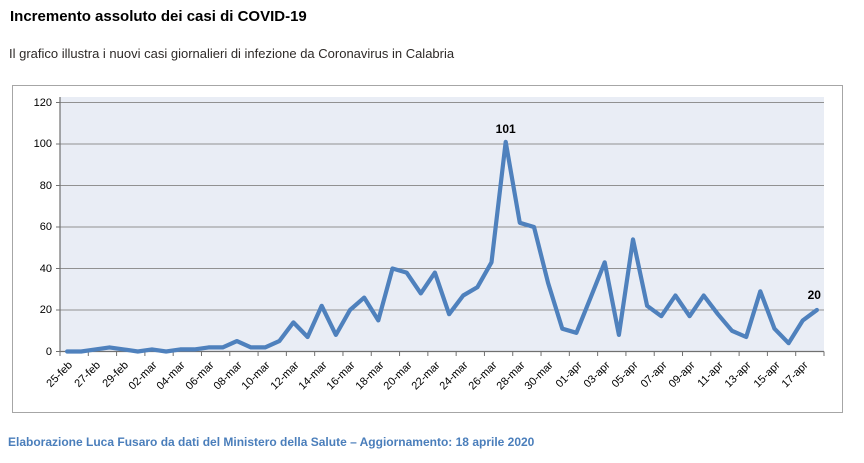 The height and width of the screenshot is (463, 864). I want to click on page-title: Incremento assoluto dei casi di COVID-19, so click(158, 16).